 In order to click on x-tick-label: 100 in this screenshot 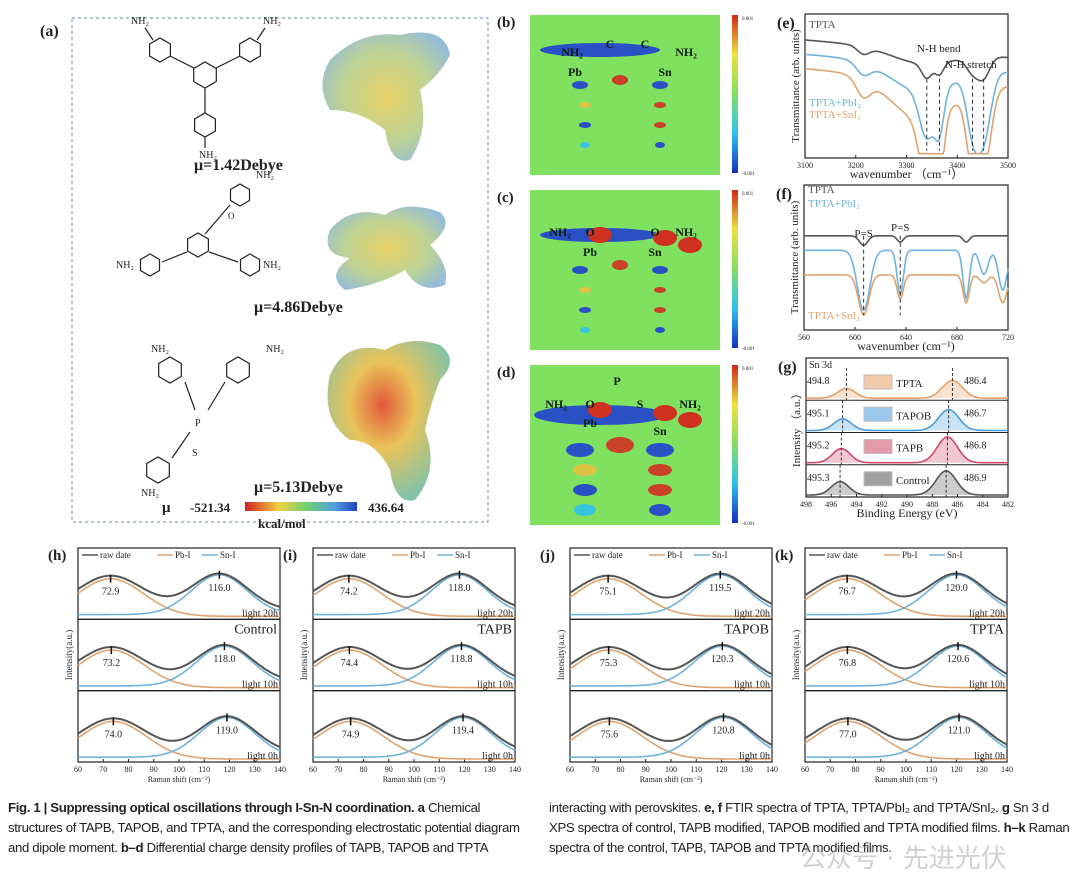, I will do `click(906, 769)`.